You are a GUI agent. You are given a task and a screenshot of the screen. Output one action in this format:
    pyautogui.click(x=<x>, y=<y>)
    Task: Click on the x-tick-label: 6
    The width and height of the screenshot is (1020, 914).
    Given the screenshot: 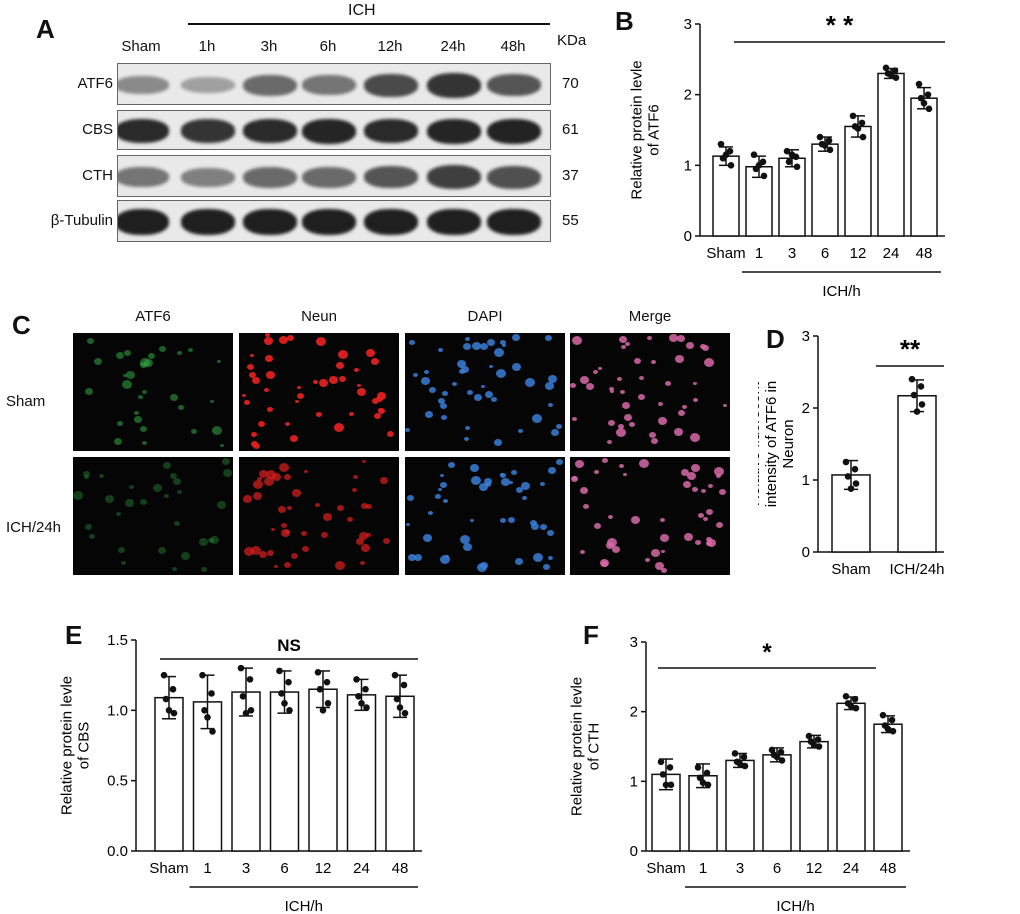 What is the action you would take?
    pyautogui.click(x=777, y=868)
    